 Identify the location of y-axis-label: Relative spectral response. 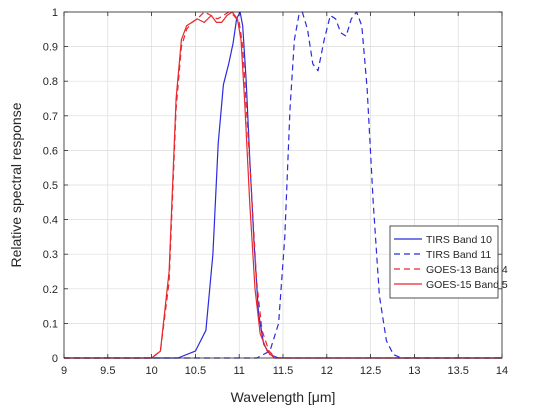
(16, 184).